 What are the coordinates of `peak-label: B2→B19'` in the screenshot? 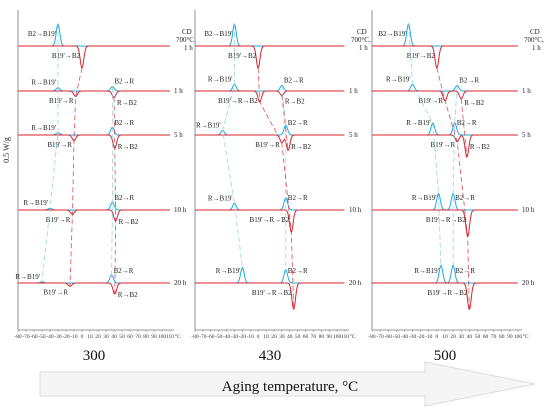 It's located at (218, 34).